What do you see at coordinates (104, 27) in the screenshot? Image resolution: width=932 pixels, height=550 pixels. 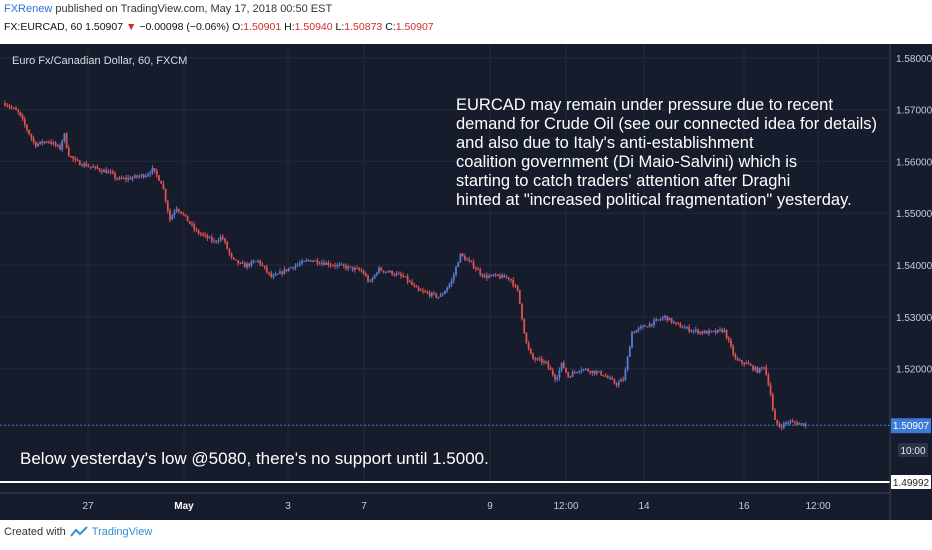 I see `last-price: 1.50907` at bounding box center [104, 27].